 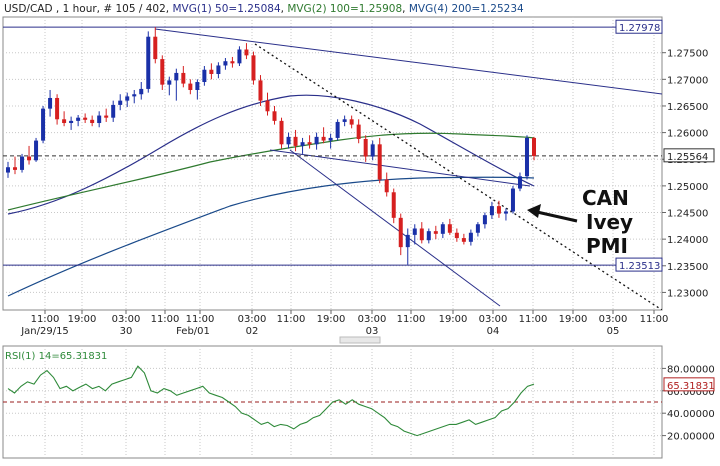 What do you see at coordinates (372, 331) in the screenshot?
I see `date-label-4: 03` at bounding box center [372, 331].